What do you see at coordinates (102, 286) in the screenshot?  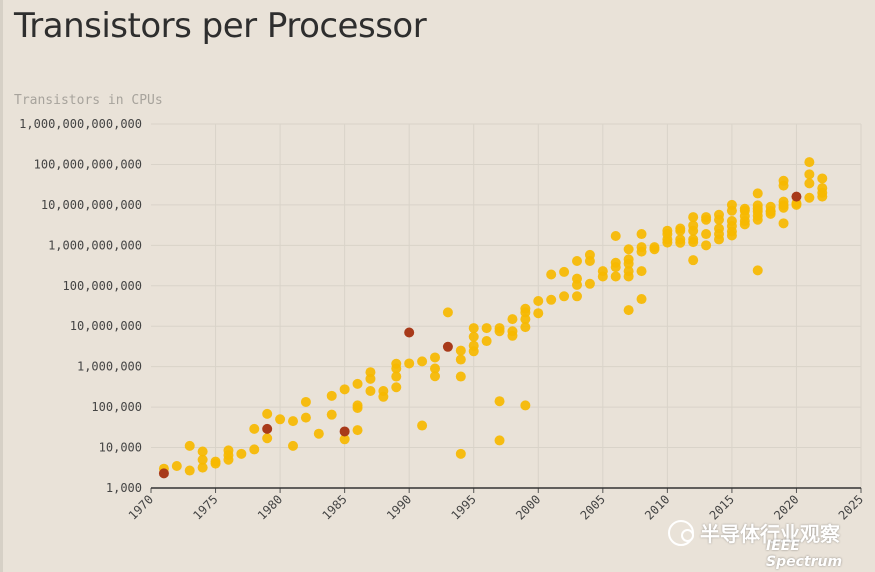 I see `y-tick-label: 100,000,000` at bounding box center [102, 286].